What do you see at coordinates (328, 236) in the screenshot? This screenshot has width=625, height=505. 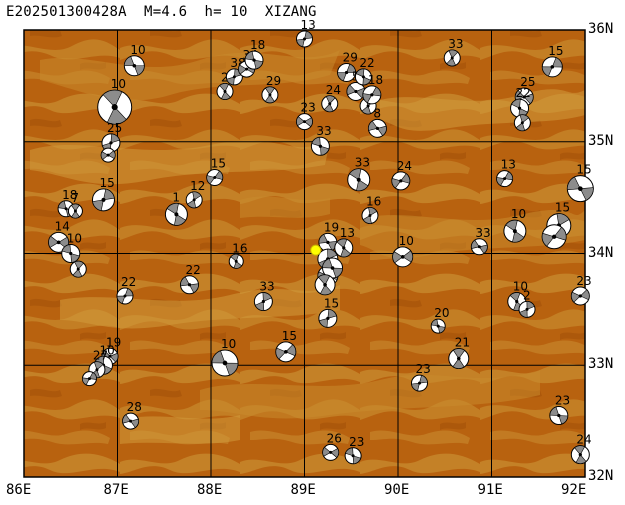 I see `focal-mechanism: 19` at bounding box center [328, 236].